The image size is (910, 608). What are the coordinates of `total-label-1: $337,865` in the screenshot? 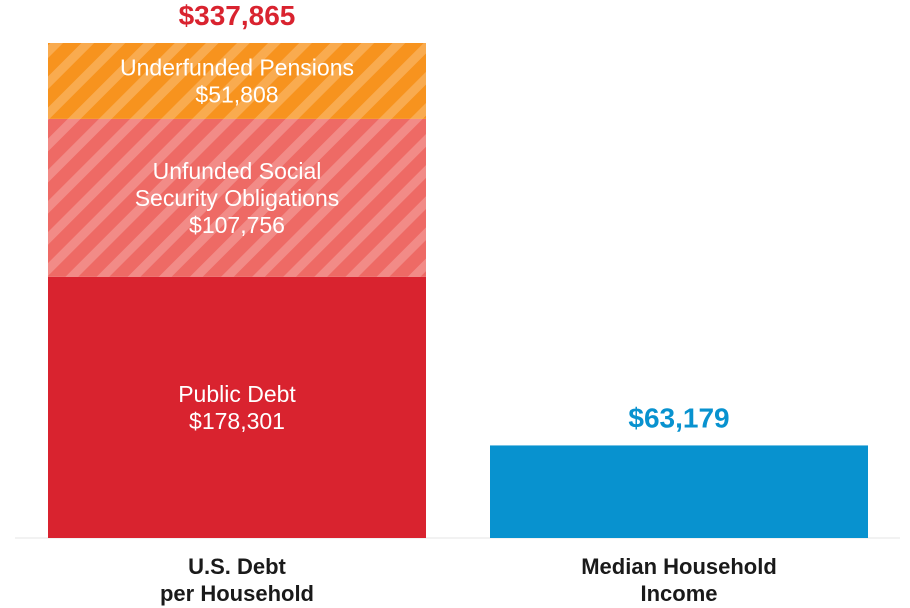 It's located at (237, 15).